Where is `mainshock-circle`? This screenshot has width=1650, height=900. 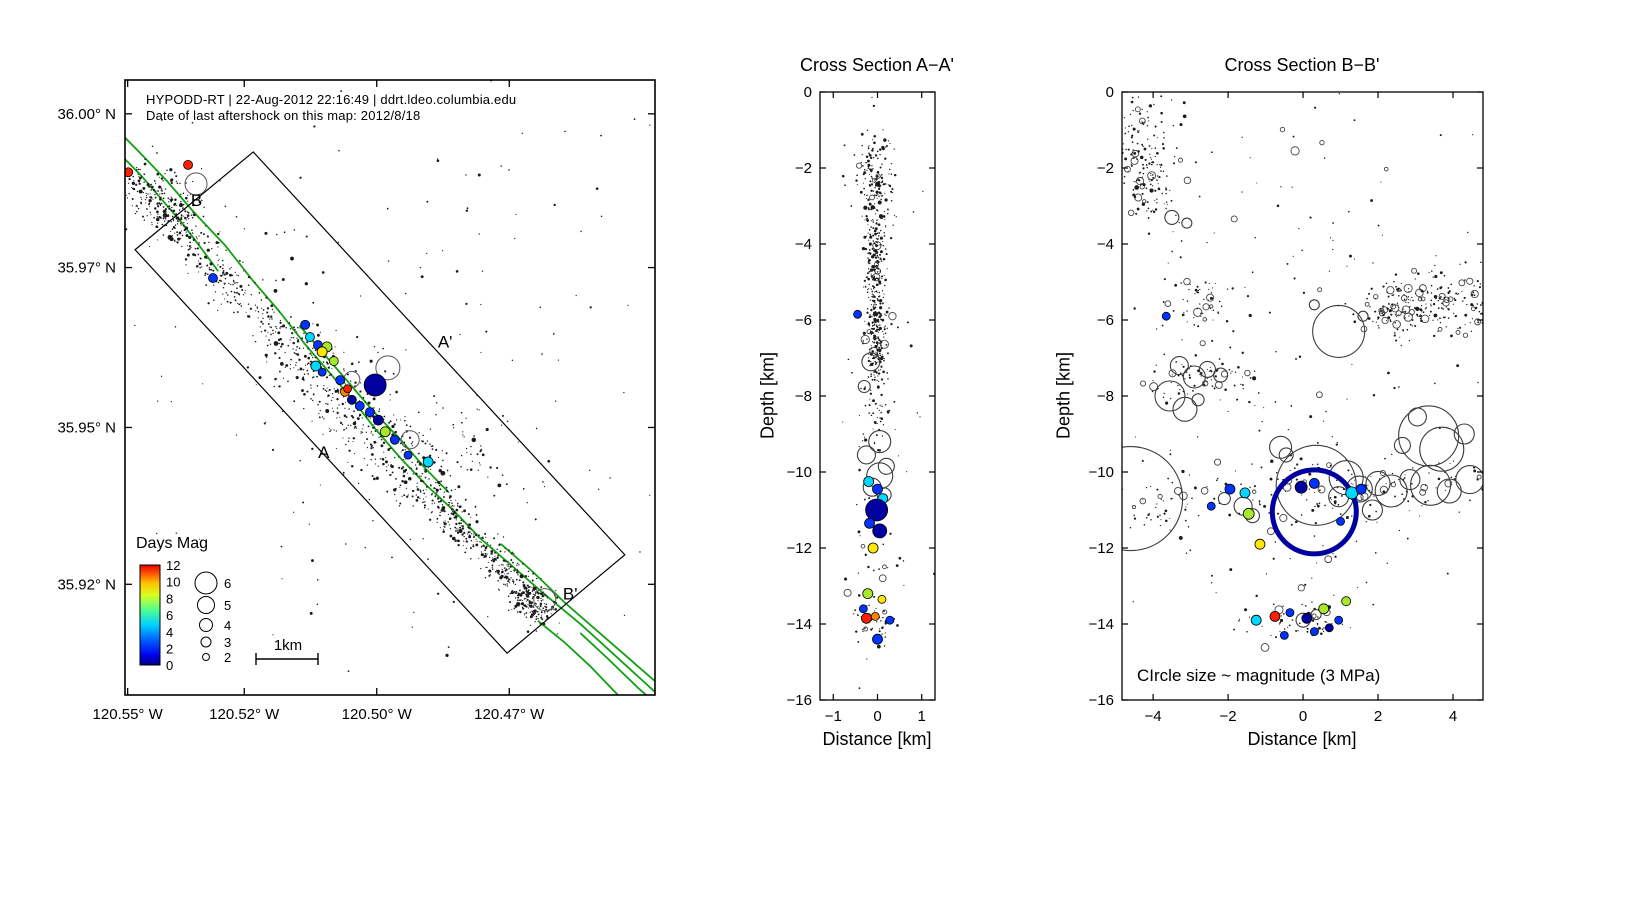 mainshock-circle is located at coordinates (1314, 512).